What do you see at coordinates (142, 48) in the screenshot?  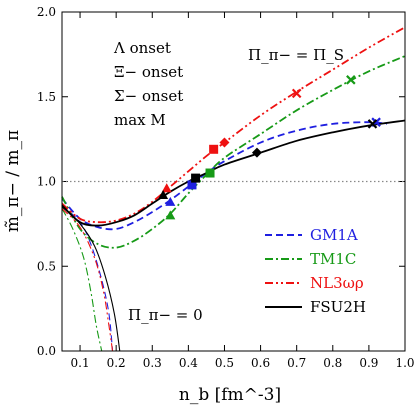 I see `marker-legend-label: Λ onset` at bounding box center [142, 48].